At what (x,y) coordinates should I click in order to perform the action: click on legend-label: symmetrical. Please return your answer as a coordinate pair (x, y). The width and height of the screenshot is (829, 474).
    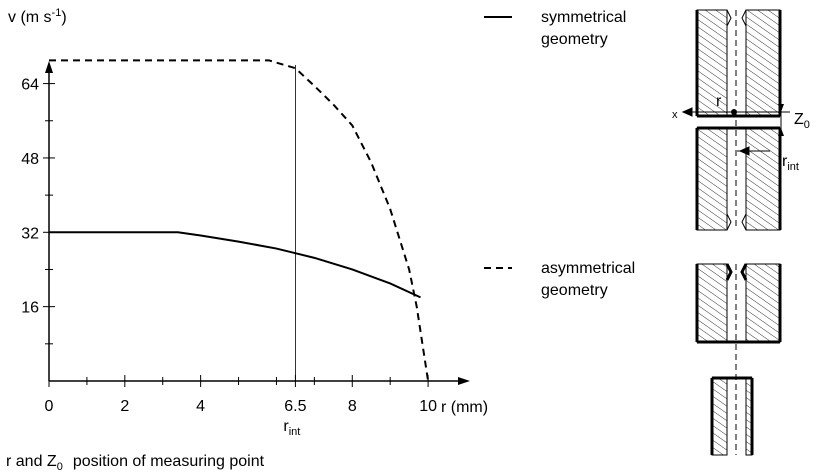
    Looking at the image, I should click on (583, 17).